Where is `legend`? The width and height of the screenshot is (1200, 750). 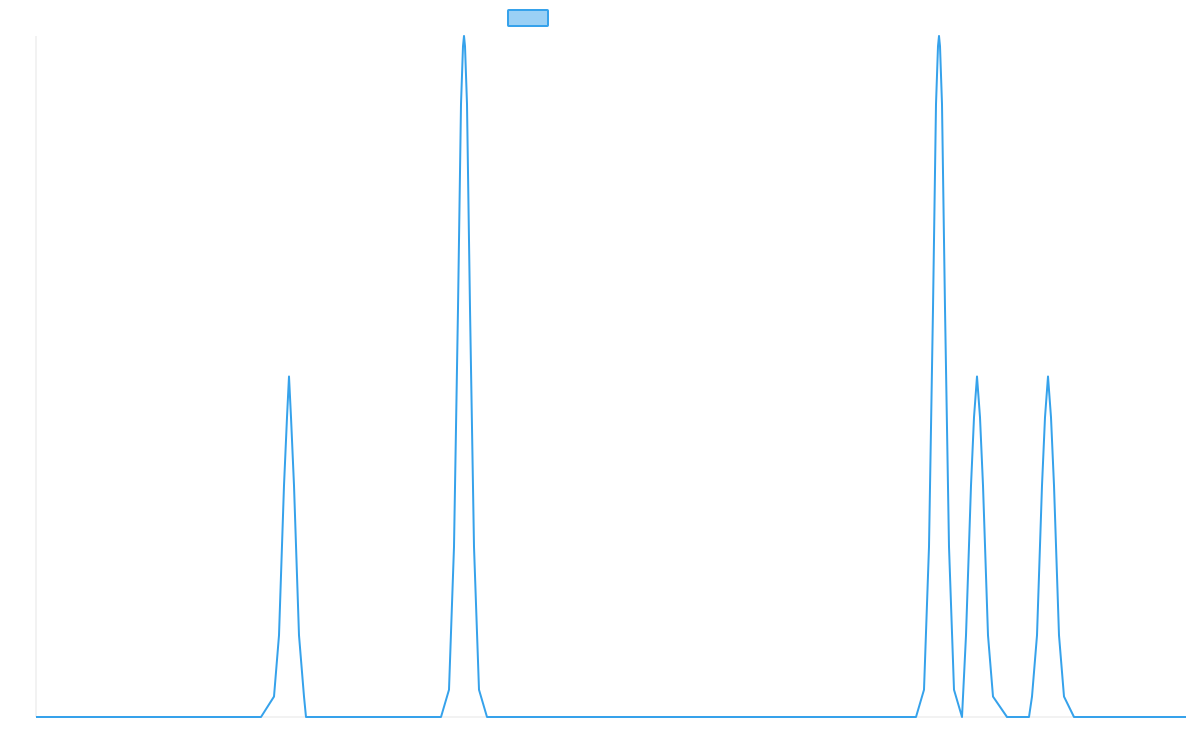 legend is located at coordinates (528, 18).